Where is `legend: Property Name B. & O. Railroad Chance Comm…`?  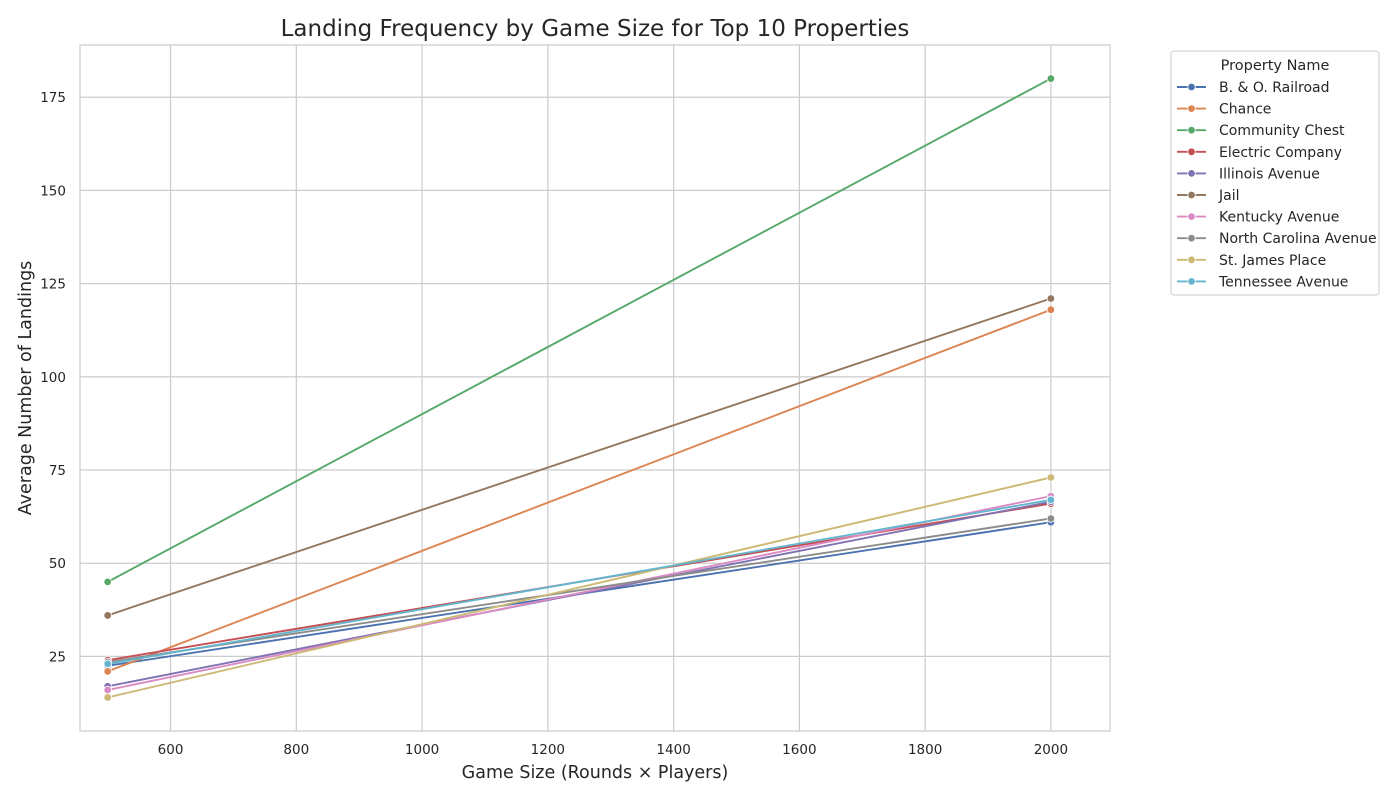 legend: Property Name B. & O. Railroad Chance Comm… is located at coordinates (1275, 173).